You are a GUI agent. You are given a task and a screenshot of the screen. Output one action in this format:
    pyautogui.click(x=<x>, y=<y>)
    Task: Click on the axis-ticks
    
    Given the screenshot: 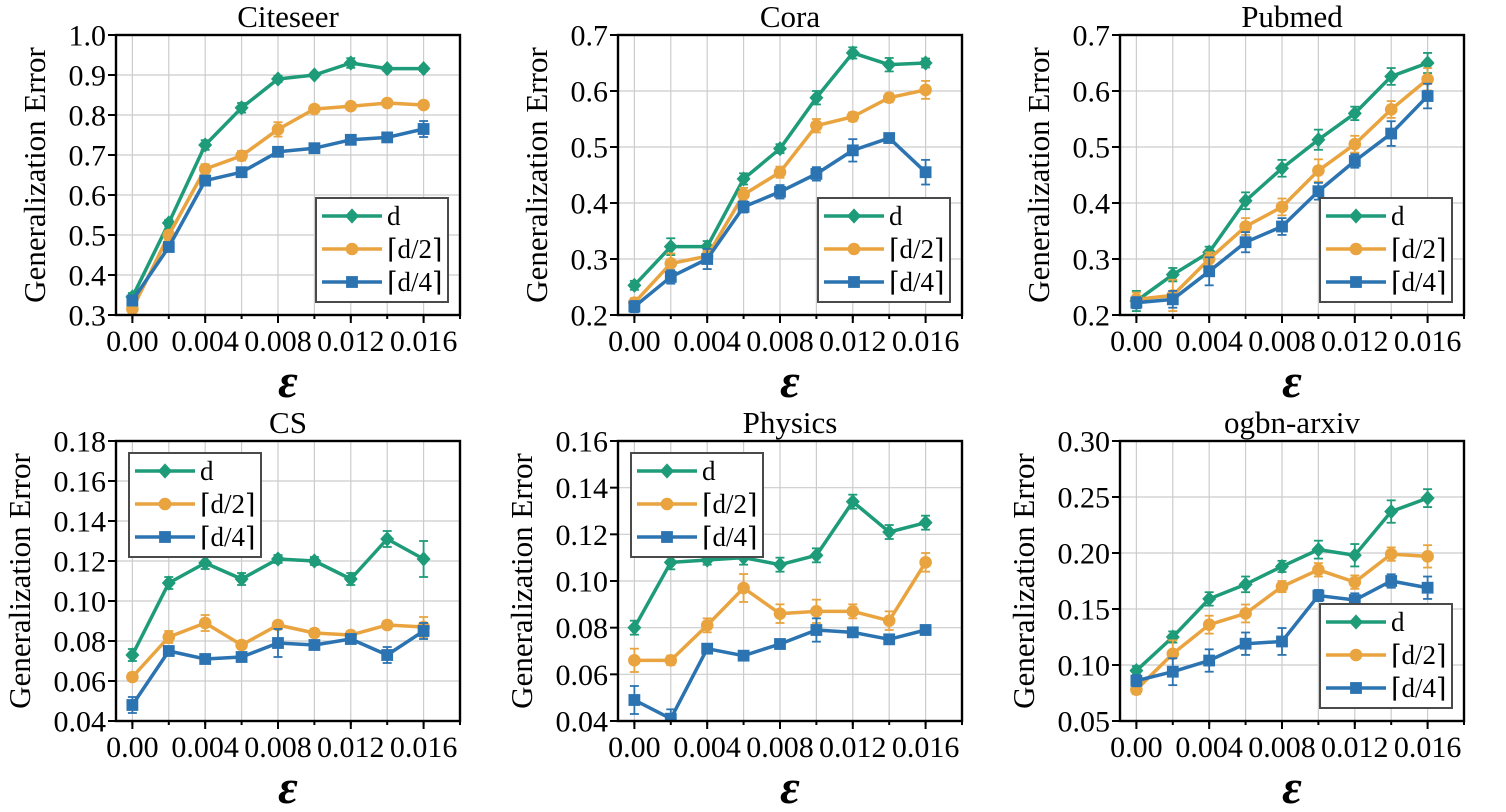 What is the action you would take?
    pyautogui.click(x=786, y=178)
    